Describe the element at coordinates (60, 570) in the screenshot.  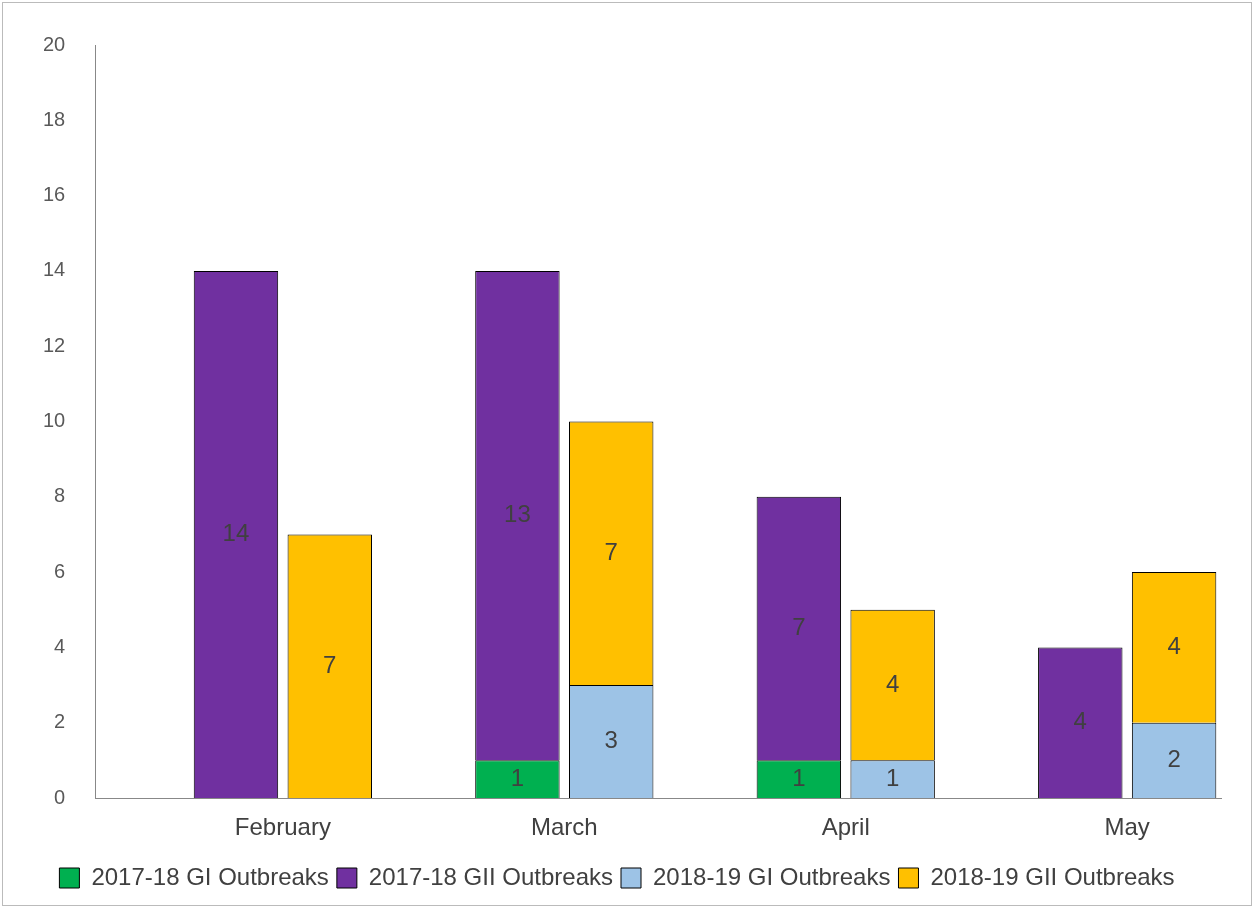
I see `y-tick-label: 6` at that location.